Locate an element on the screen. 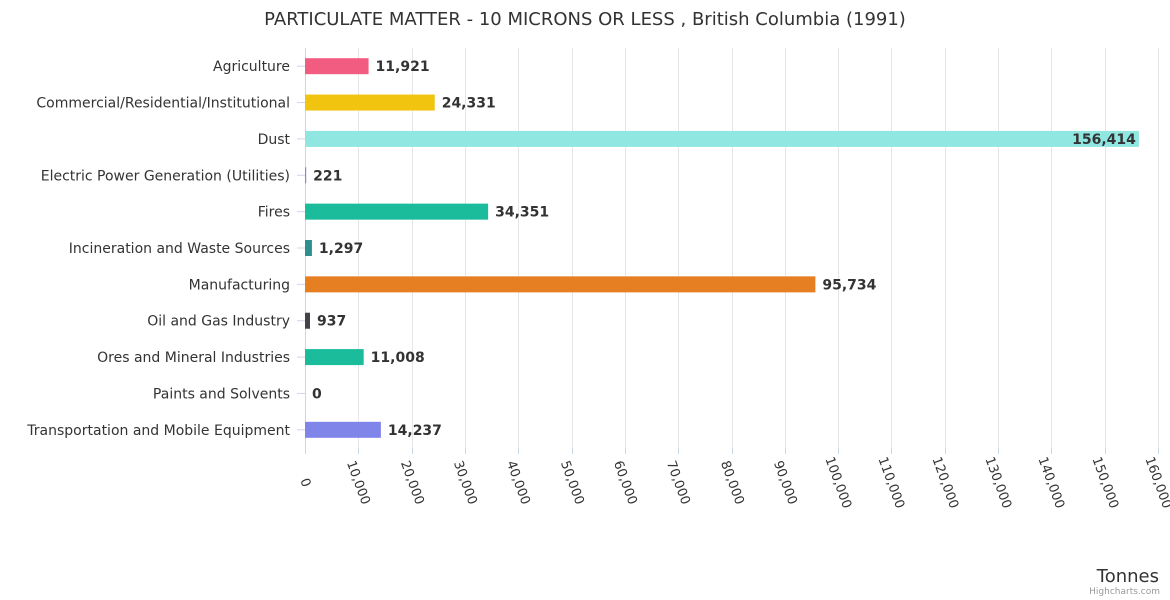 The height and width of the screenshot is (600, 1170). credits-link: Highcharts.com is located at coordinates (1124, 592).